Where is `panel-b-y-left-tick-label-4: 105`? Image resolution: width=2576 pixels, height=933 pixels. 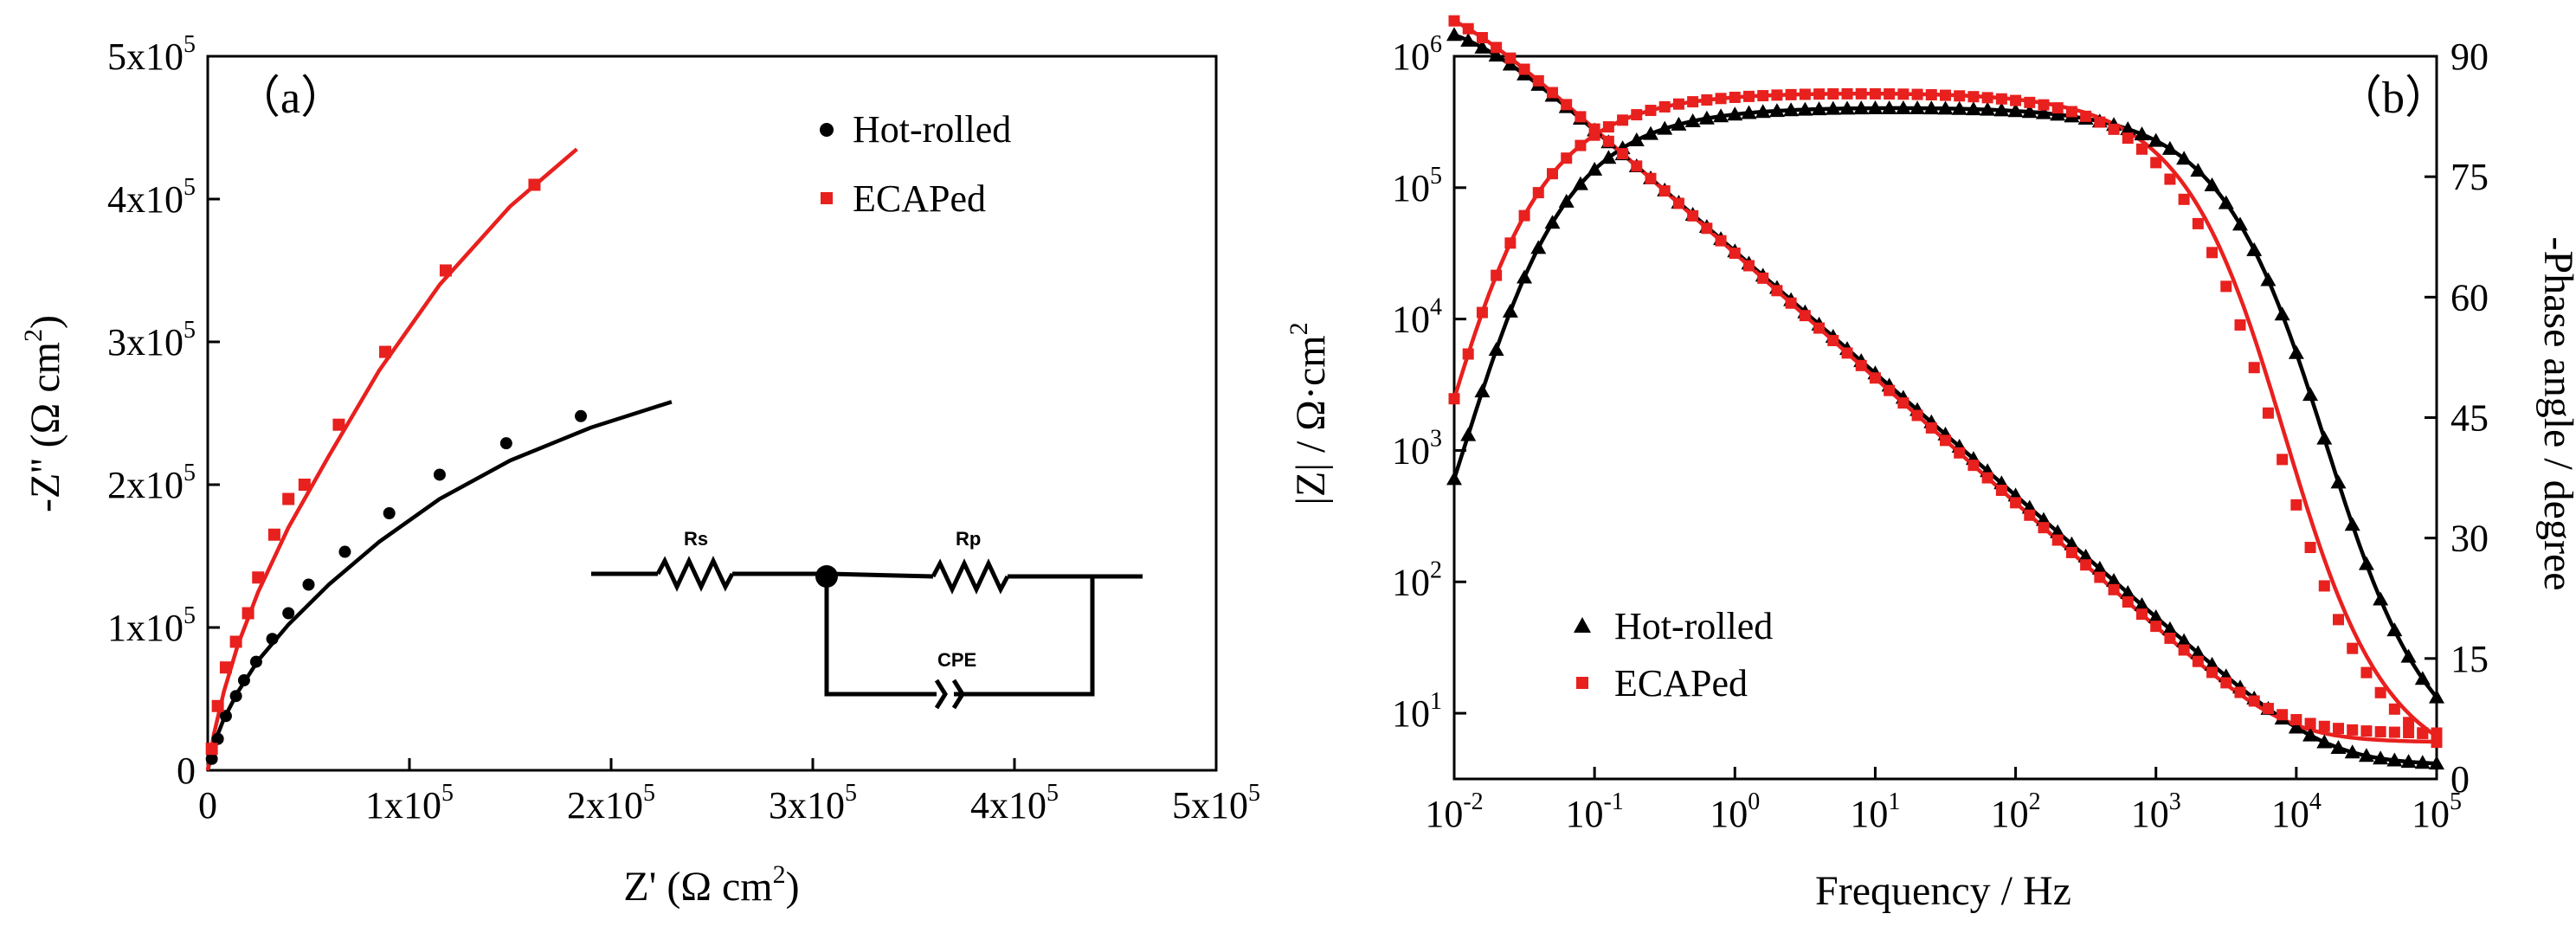
panel-b-y-left-tick-label-4: 105 is located at coordinates (1417, 186).